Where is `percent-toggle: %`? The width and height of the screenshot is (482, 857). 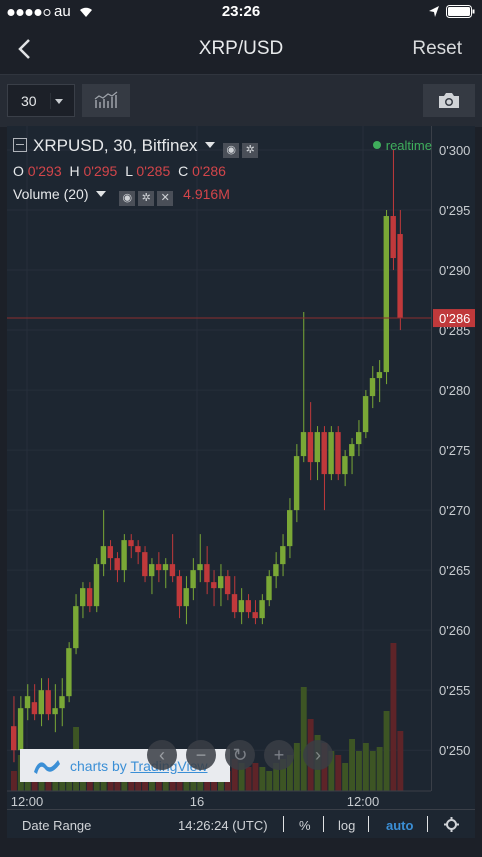
percent-toggle: % is located at coordinates (305, 825).